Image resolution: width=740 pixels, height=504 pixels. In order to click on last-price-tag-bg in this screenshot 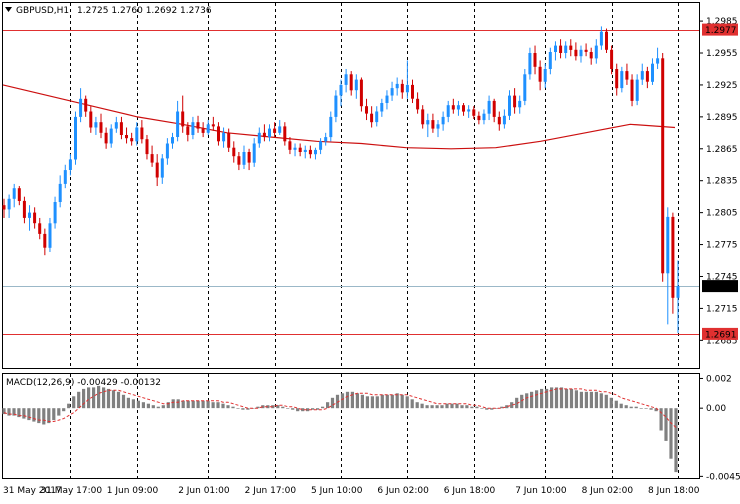, I will do `click(720, 286)`.